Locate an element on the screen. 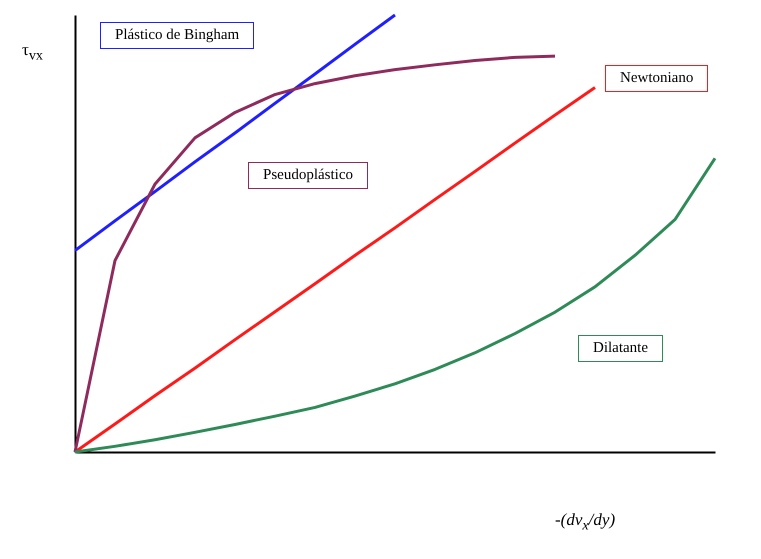 The height and width of the screenshot is (559, 761). y-axis-title: τ$_{vx}$ is located at coordinates (32, 52).